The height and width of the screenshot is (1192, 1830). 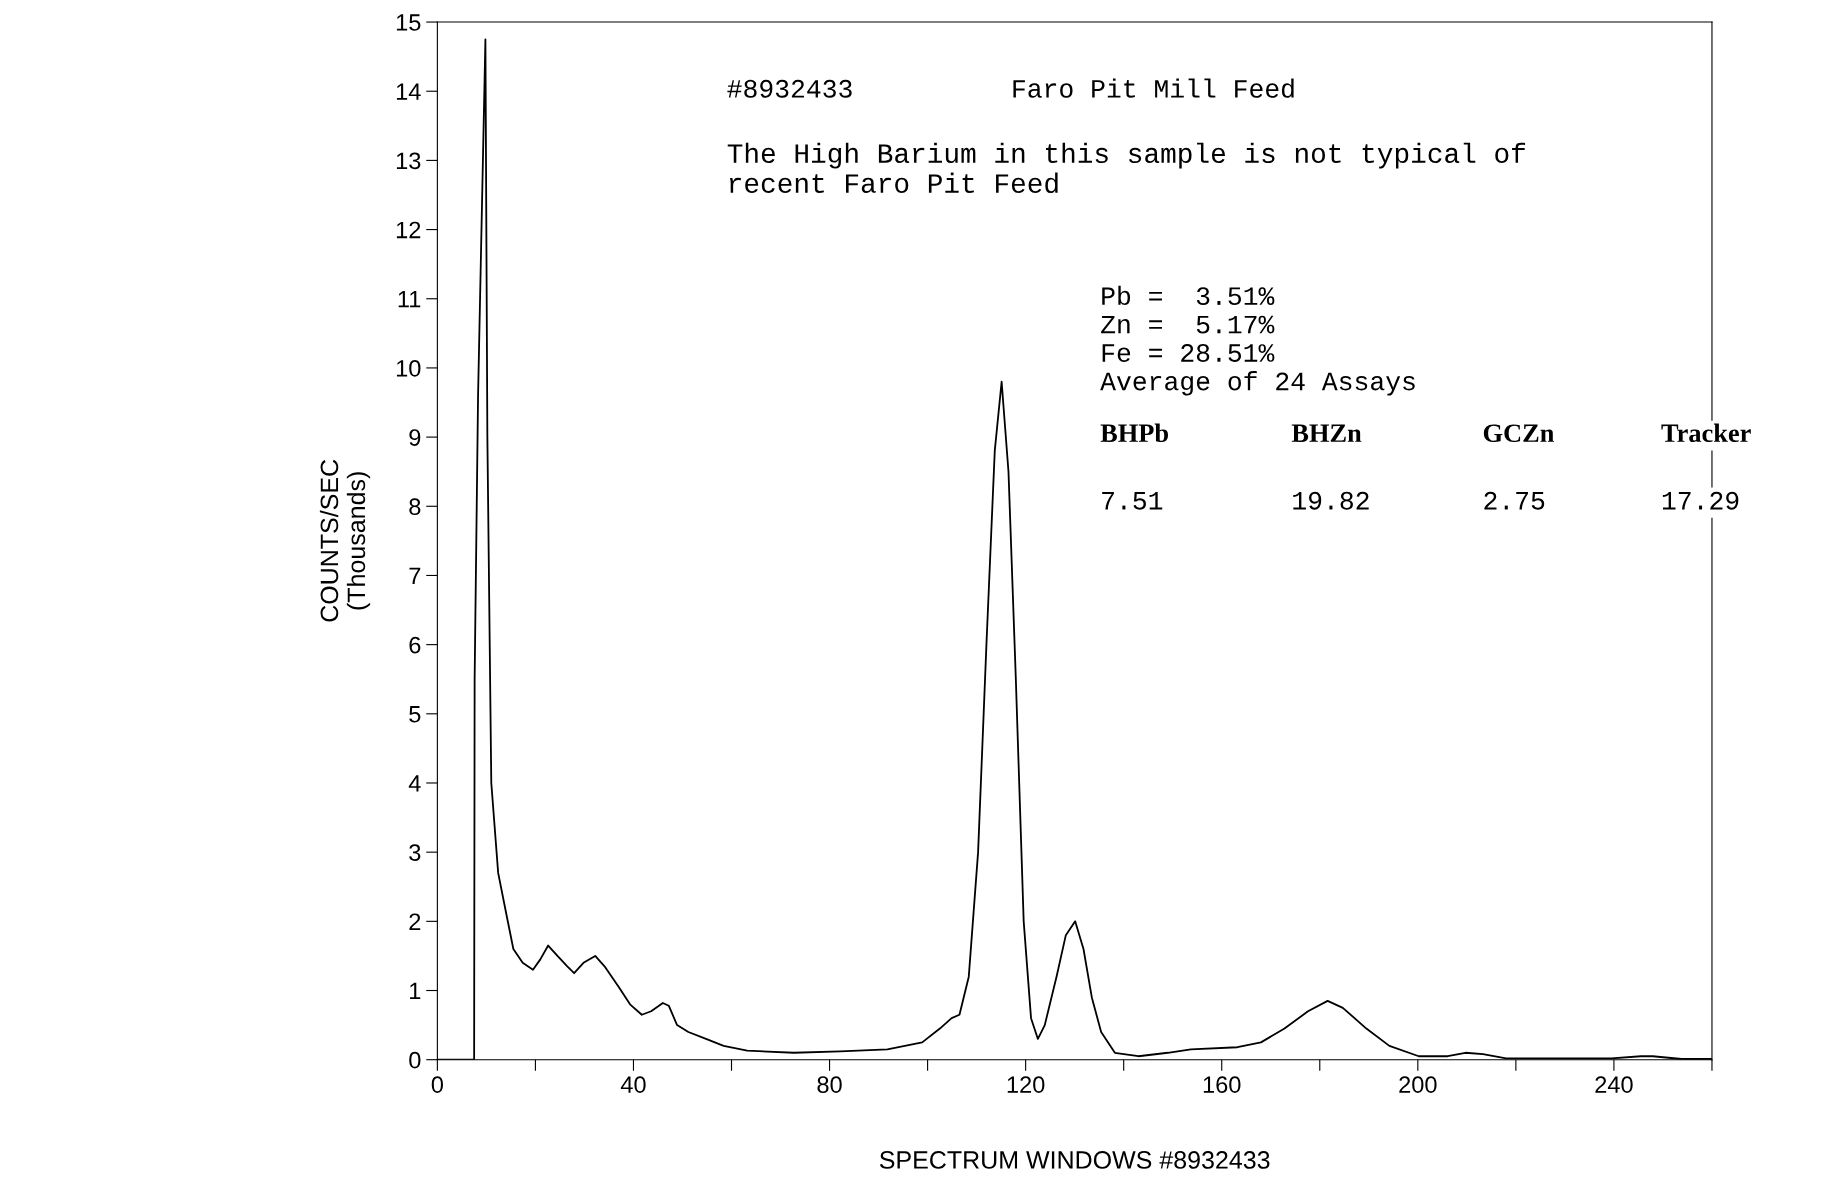 What do you see at coordinates (1026, 1084) in the screenshot?
I see `x-tick-label: 120` at bounding box center [1026, 1084].